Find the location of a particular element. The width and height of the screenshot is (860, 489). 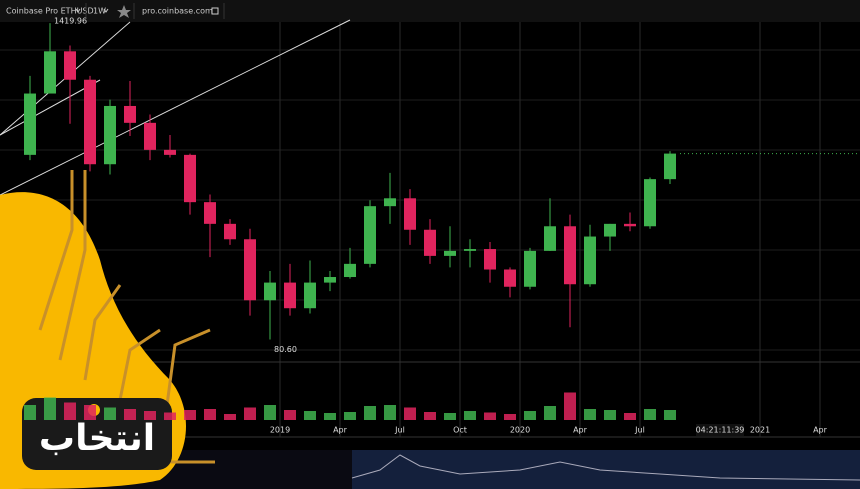

site: pro.coinbase.com is located at coordinates (177, 11).